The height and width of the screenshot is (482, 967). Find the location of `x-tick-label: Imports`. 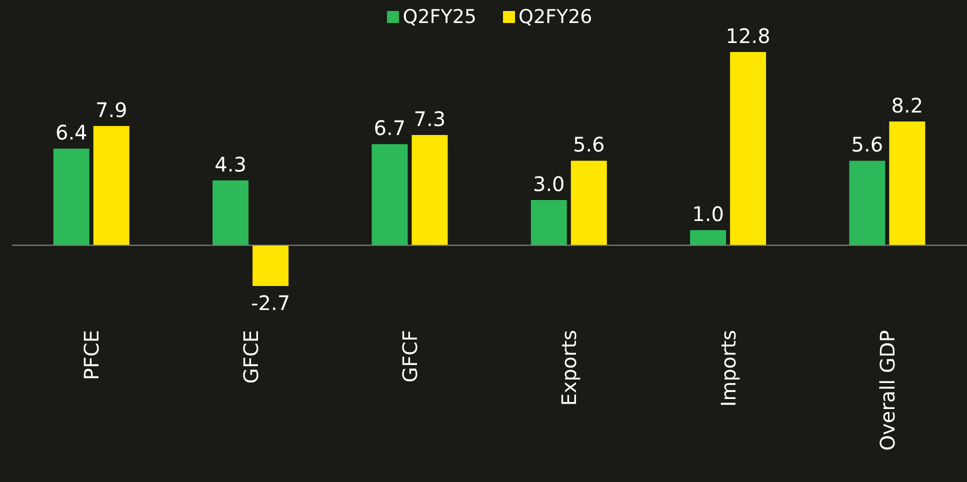

x-tick-label: Imports is located at coordinates (728, 368).